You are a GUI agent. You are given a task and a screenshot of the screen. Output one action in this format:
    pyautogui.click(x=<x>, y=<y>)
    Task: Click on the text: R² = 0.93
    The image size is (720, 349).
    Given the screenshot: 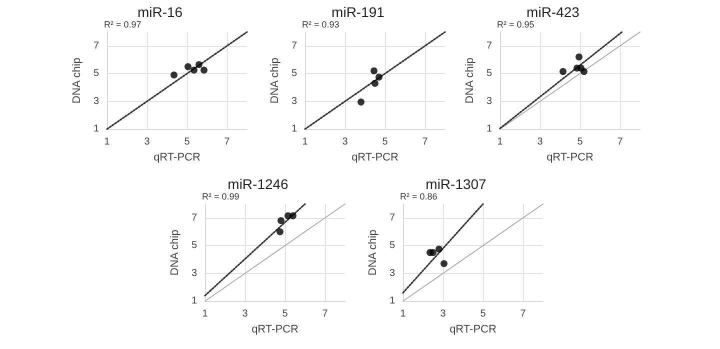 What is the action you would take?
    pyautogui.click(x=321, y=25)
    